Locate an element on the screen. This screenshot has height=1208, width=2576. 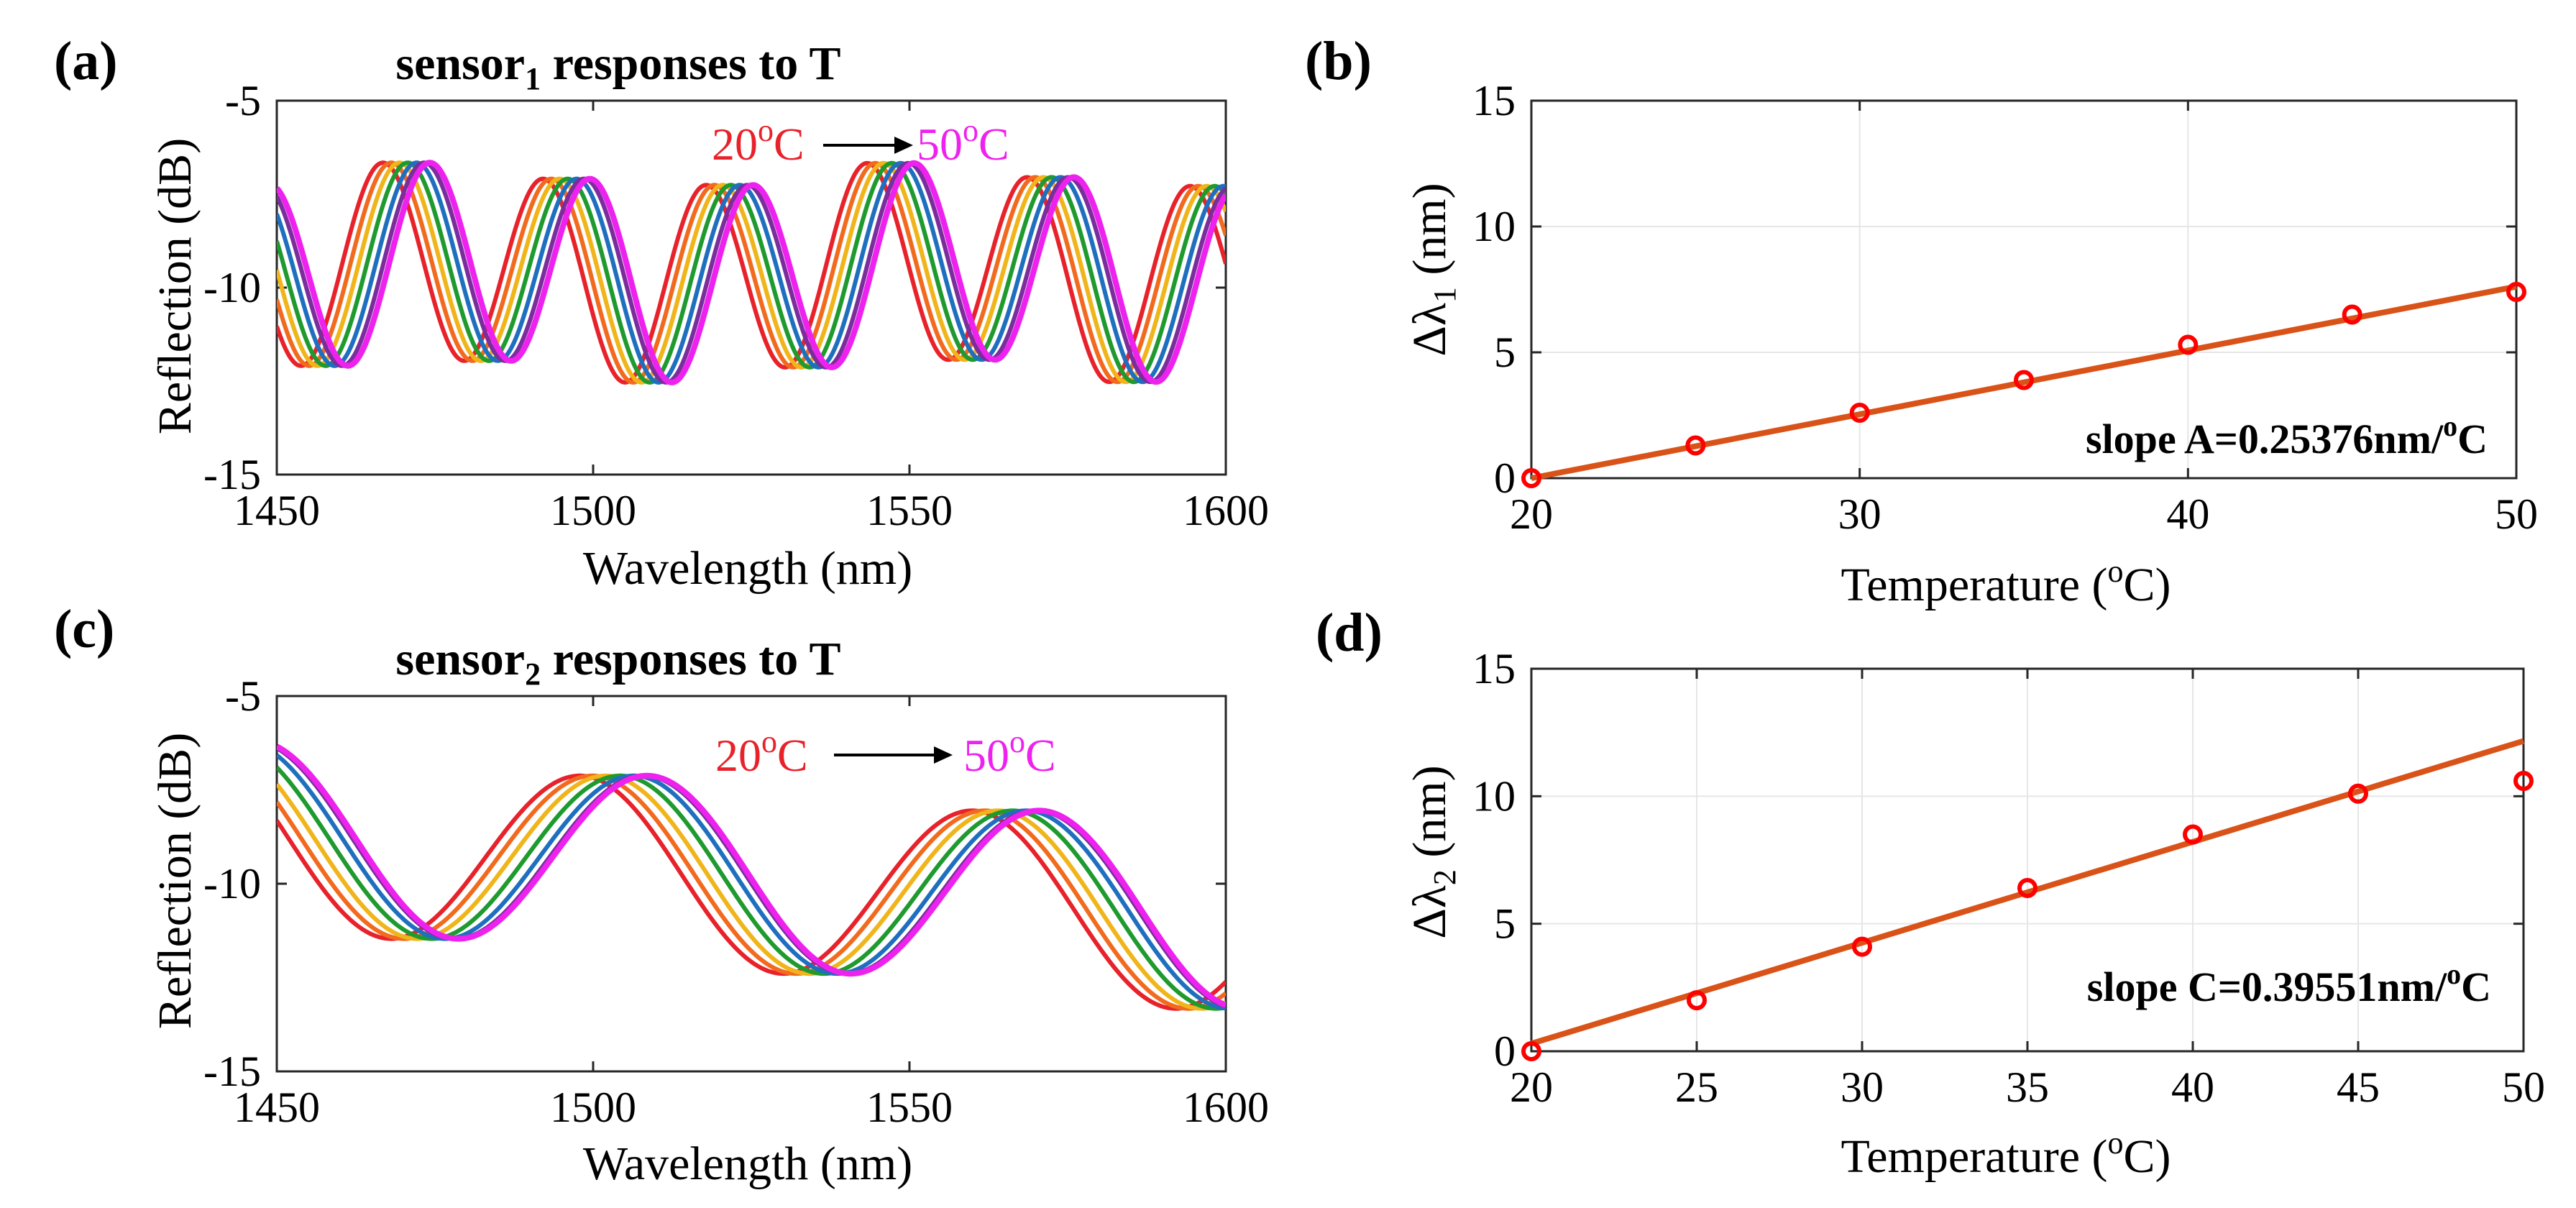
x-tick-label: 25 is located at coordinates (1697, 1087).